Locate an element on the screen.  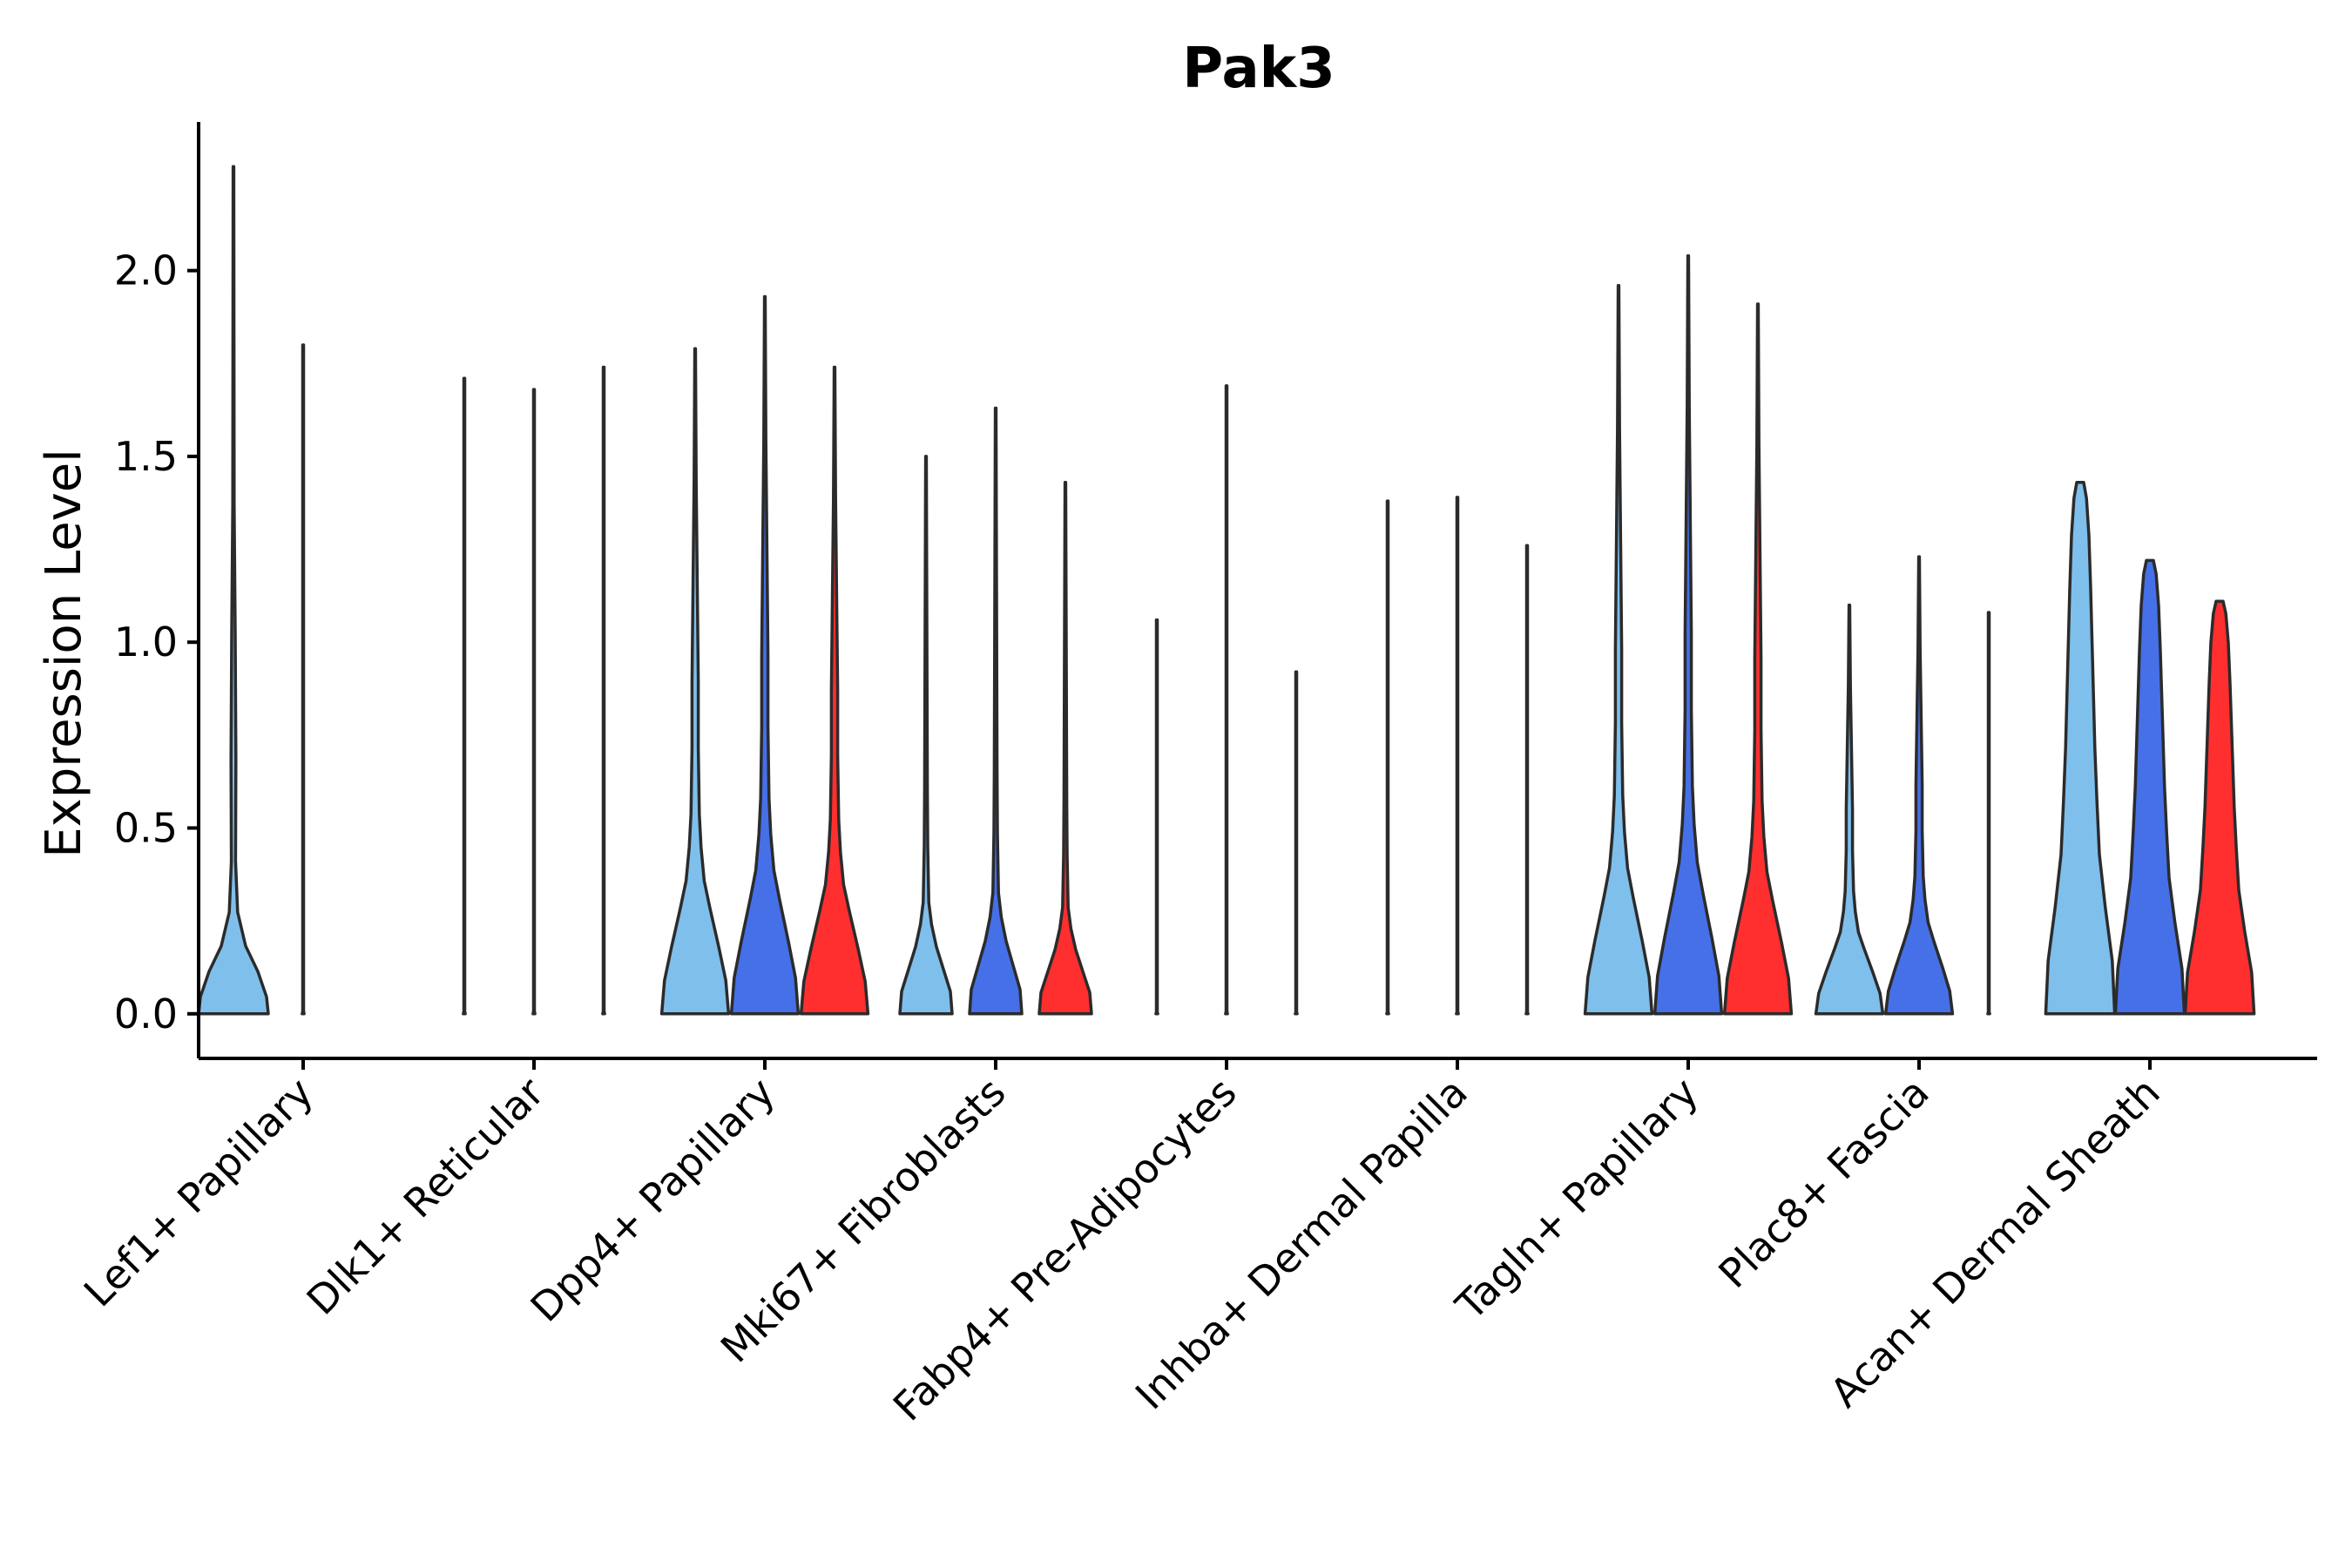
x-tick-label: Lef1+ Papillary is located at coordinates (198, 1192).